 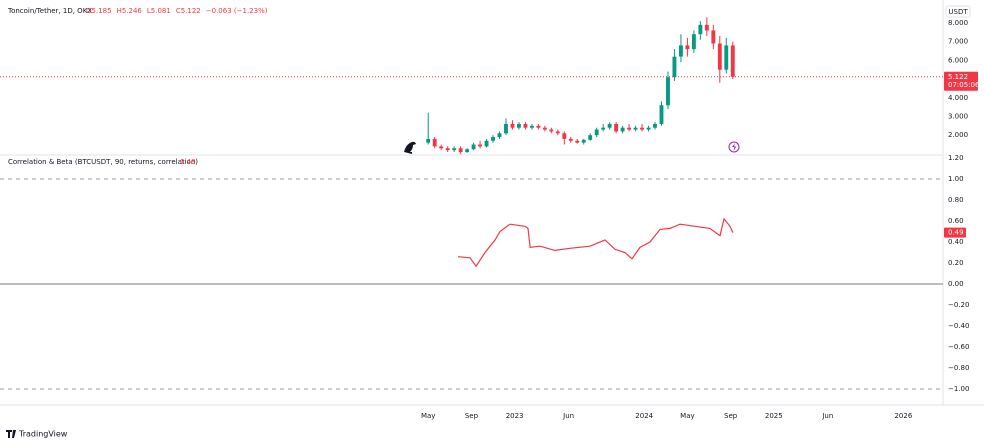 What do you see at coordinates (595, 242) in the screenshot?
I see `correlation-line` at bounding box center [595, 242].